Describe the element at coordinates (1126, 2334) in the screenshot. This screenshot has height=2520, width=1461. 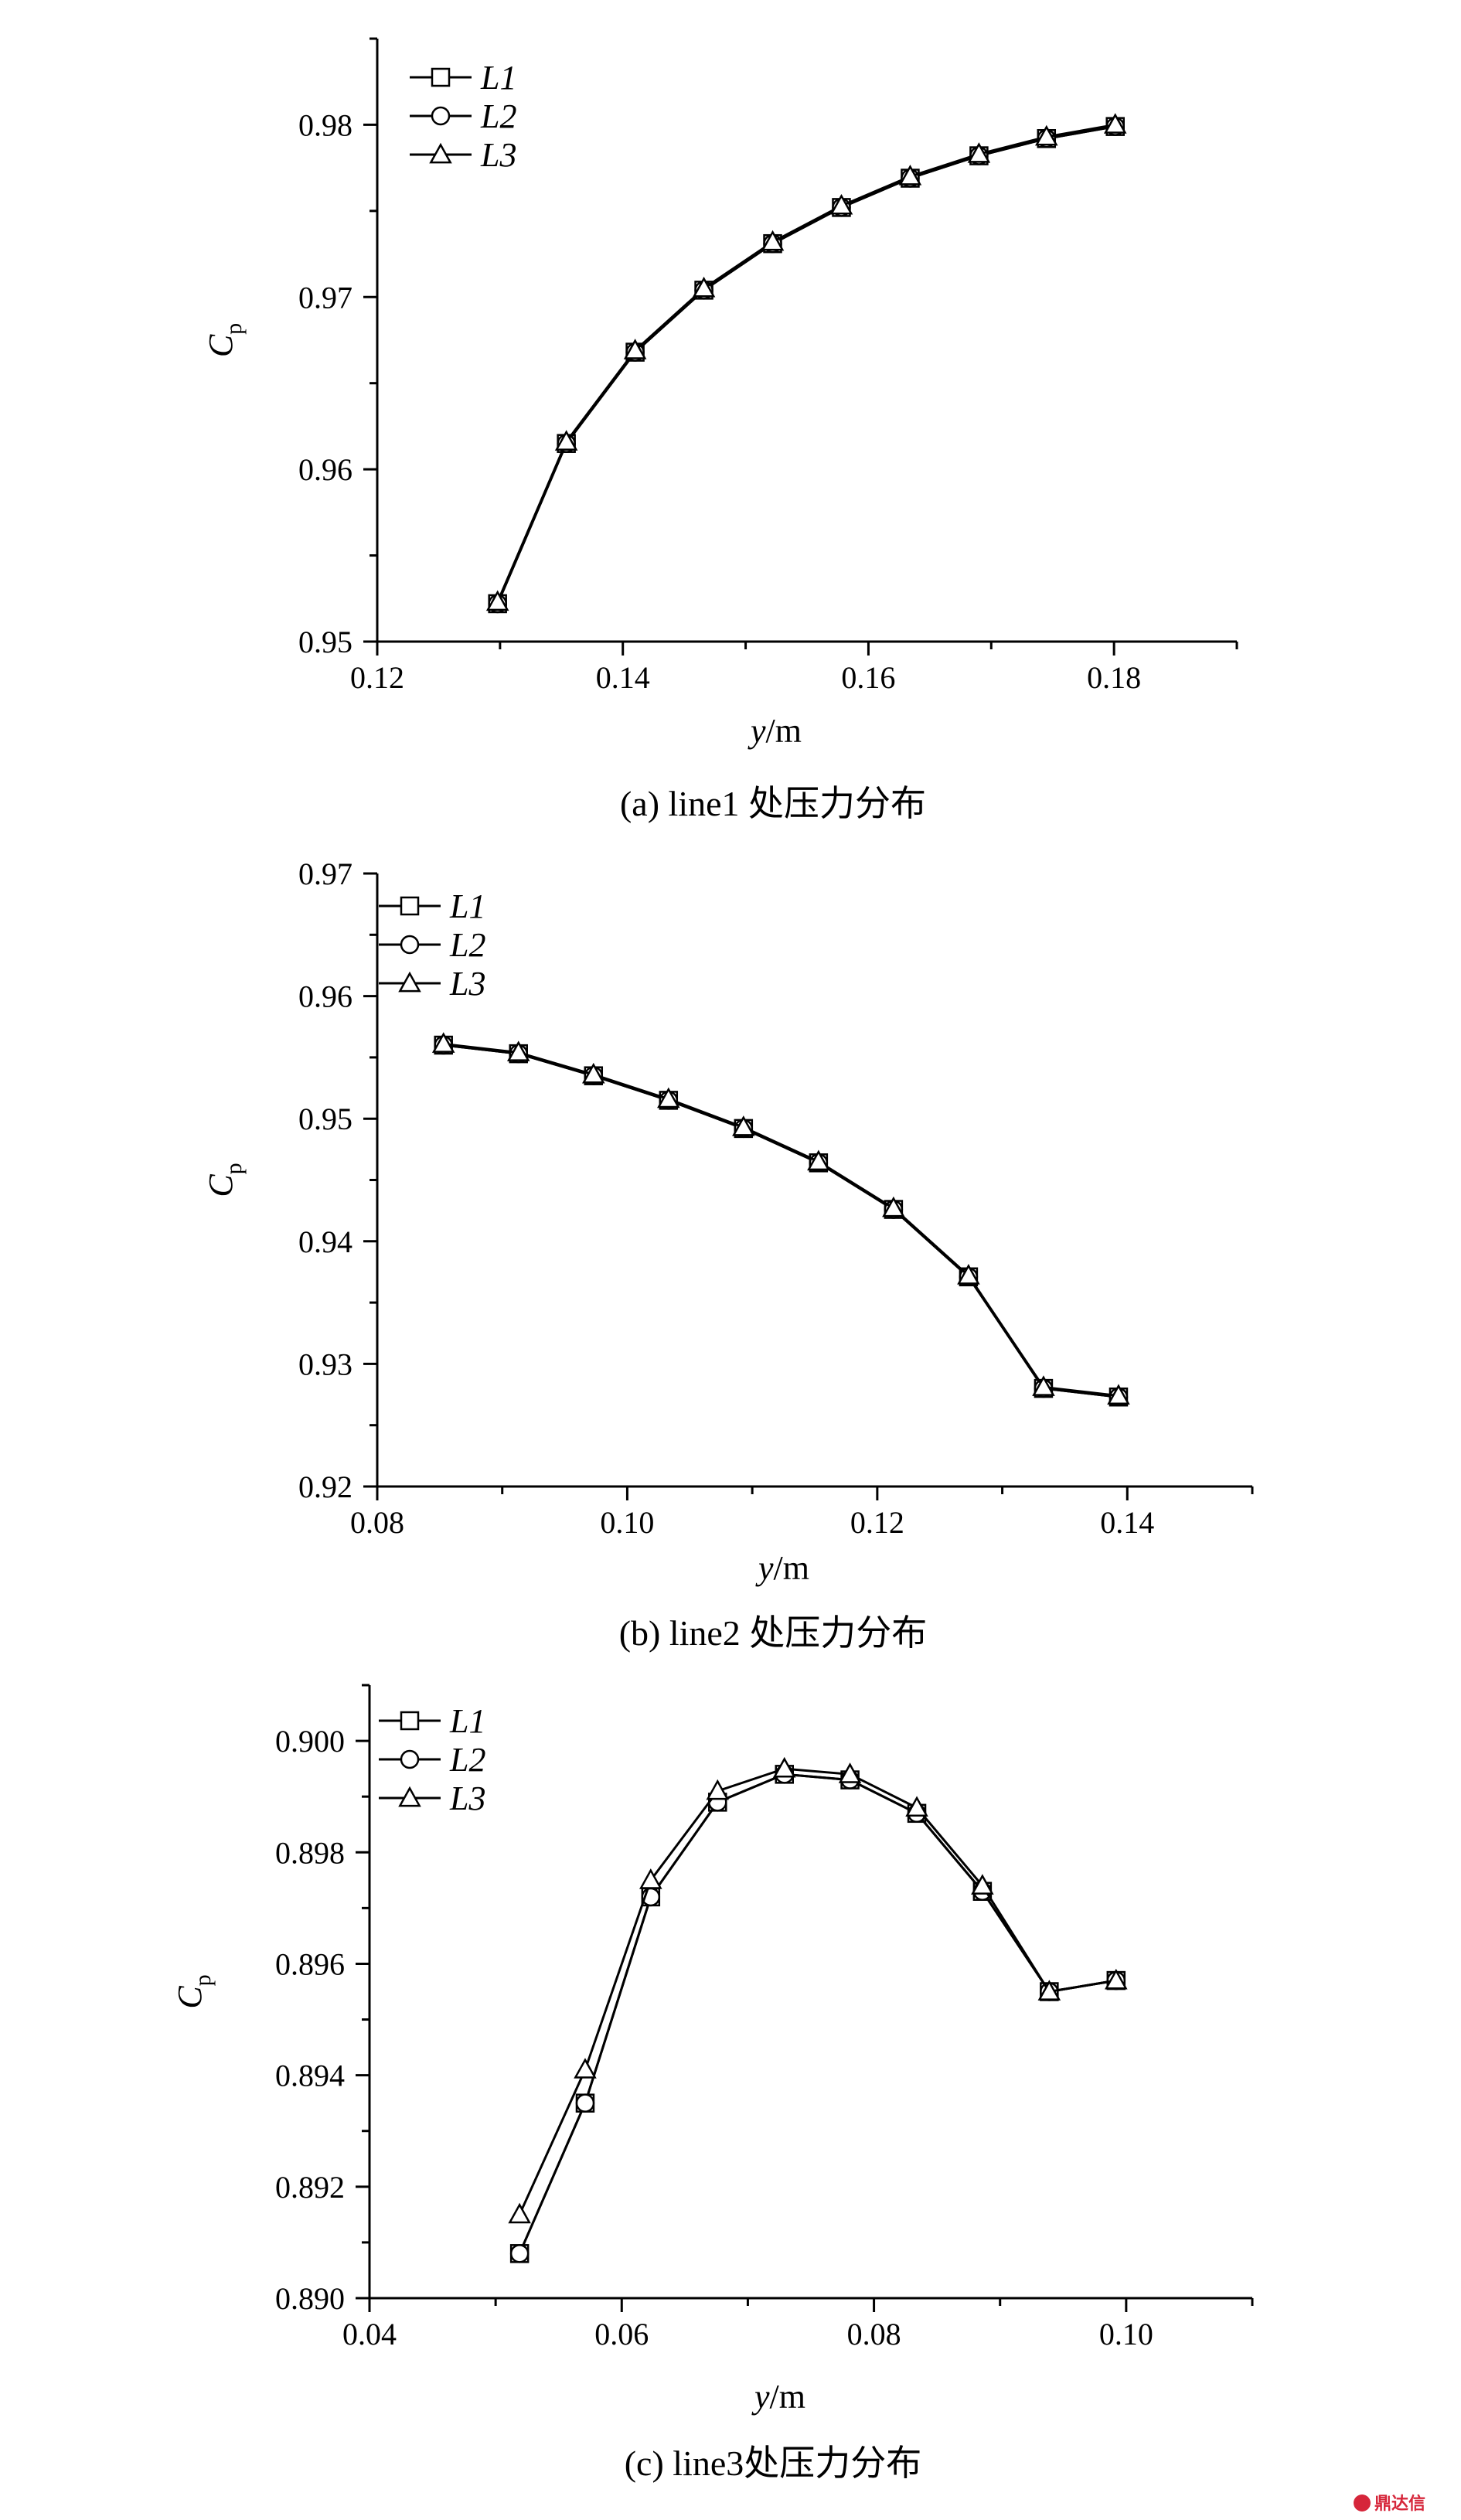
I see `x-tick-label: 0.10` at that location.